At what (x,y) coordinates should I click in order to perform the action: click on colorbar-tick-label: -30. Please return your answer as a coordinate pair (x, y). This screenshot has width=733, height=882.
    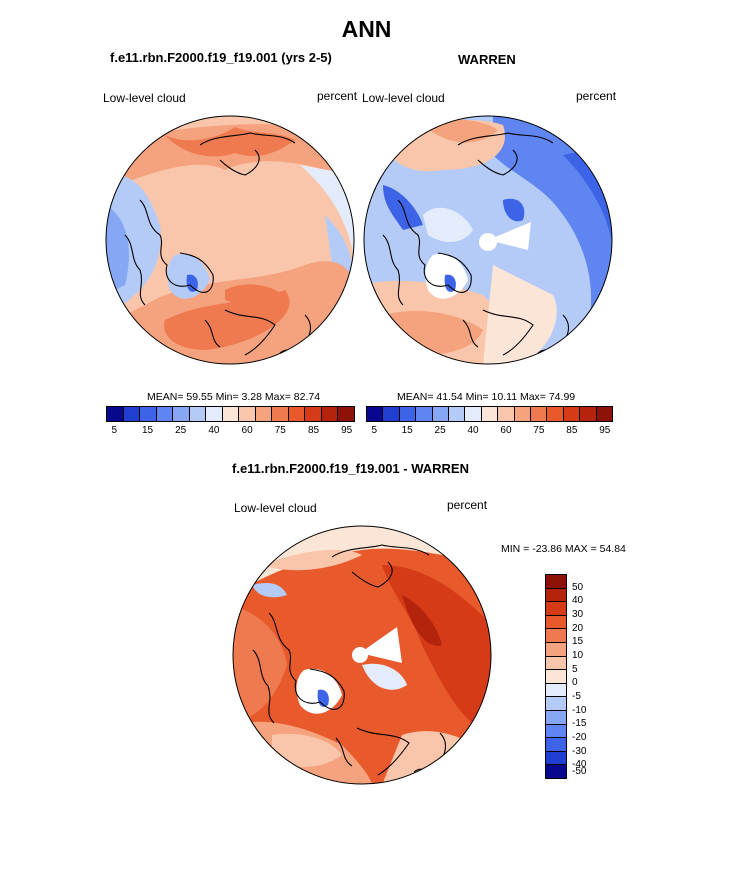
    Looking at the image, I should click on (579, 751).